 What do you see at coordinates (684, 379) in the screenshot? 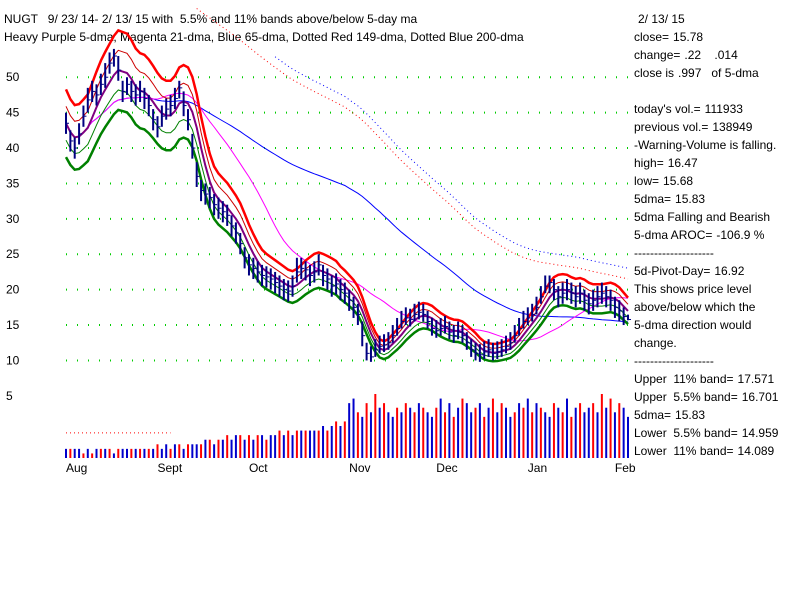
I see `stat-label: Upper 11% band=` at bounding box center [684, 379].